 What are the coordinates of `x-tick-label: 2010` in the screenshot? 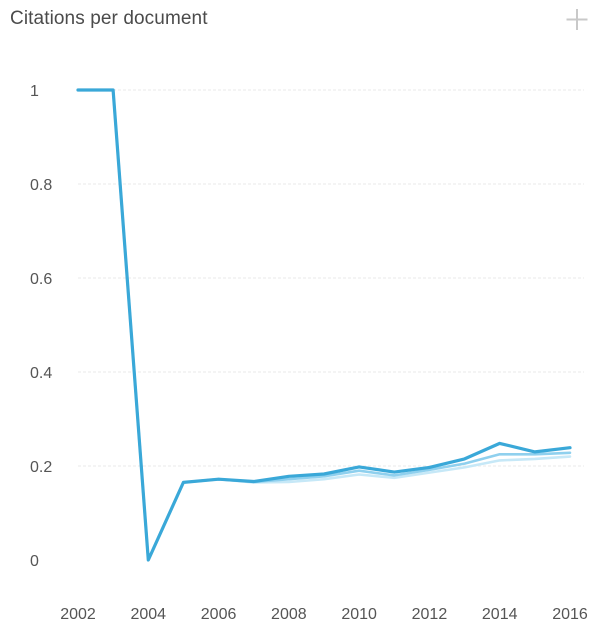 It's located at (359, 614).